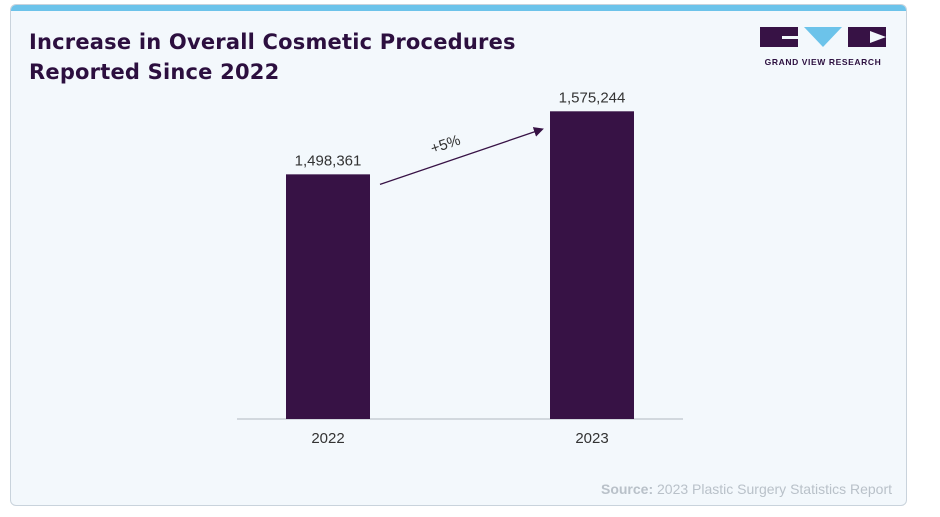 The image size is (940, 517). I want to click on logo-text: GRAND VIEW RESEARCH, so click(823, 62).